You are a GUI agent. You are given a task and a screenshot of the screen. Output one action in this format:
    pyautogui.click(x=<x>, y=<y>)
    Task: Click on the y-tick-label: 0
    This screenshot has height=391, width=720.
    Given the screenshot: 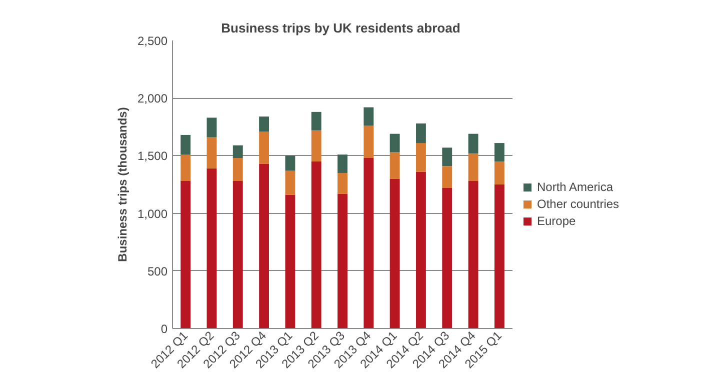 What is the action you would take?
    pyautogui.click(x=164, y=329)
    